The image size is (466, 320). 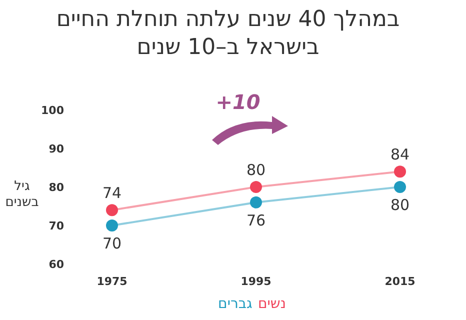 What do you see at coordinates (22, 194) in the screenshot?
I see `y-axis-title: גיל בשנים` at bounding box center [22, 194].